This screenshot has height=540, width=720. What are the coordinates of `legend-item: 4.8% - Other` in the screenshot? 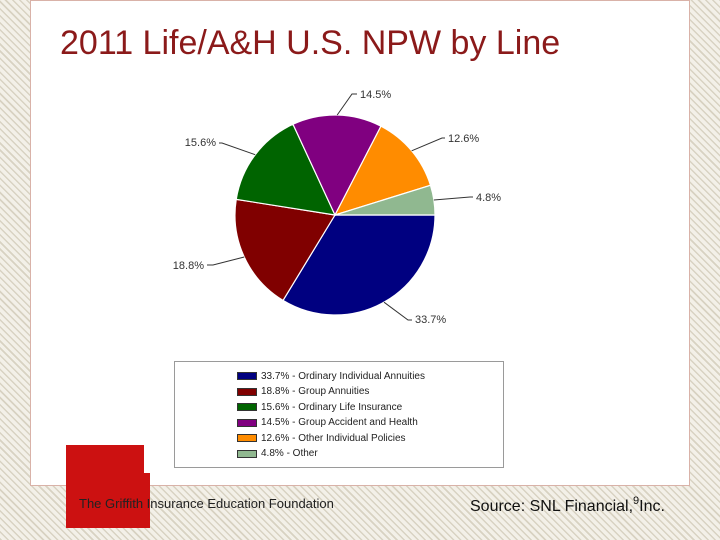 It's located at (277, 454).